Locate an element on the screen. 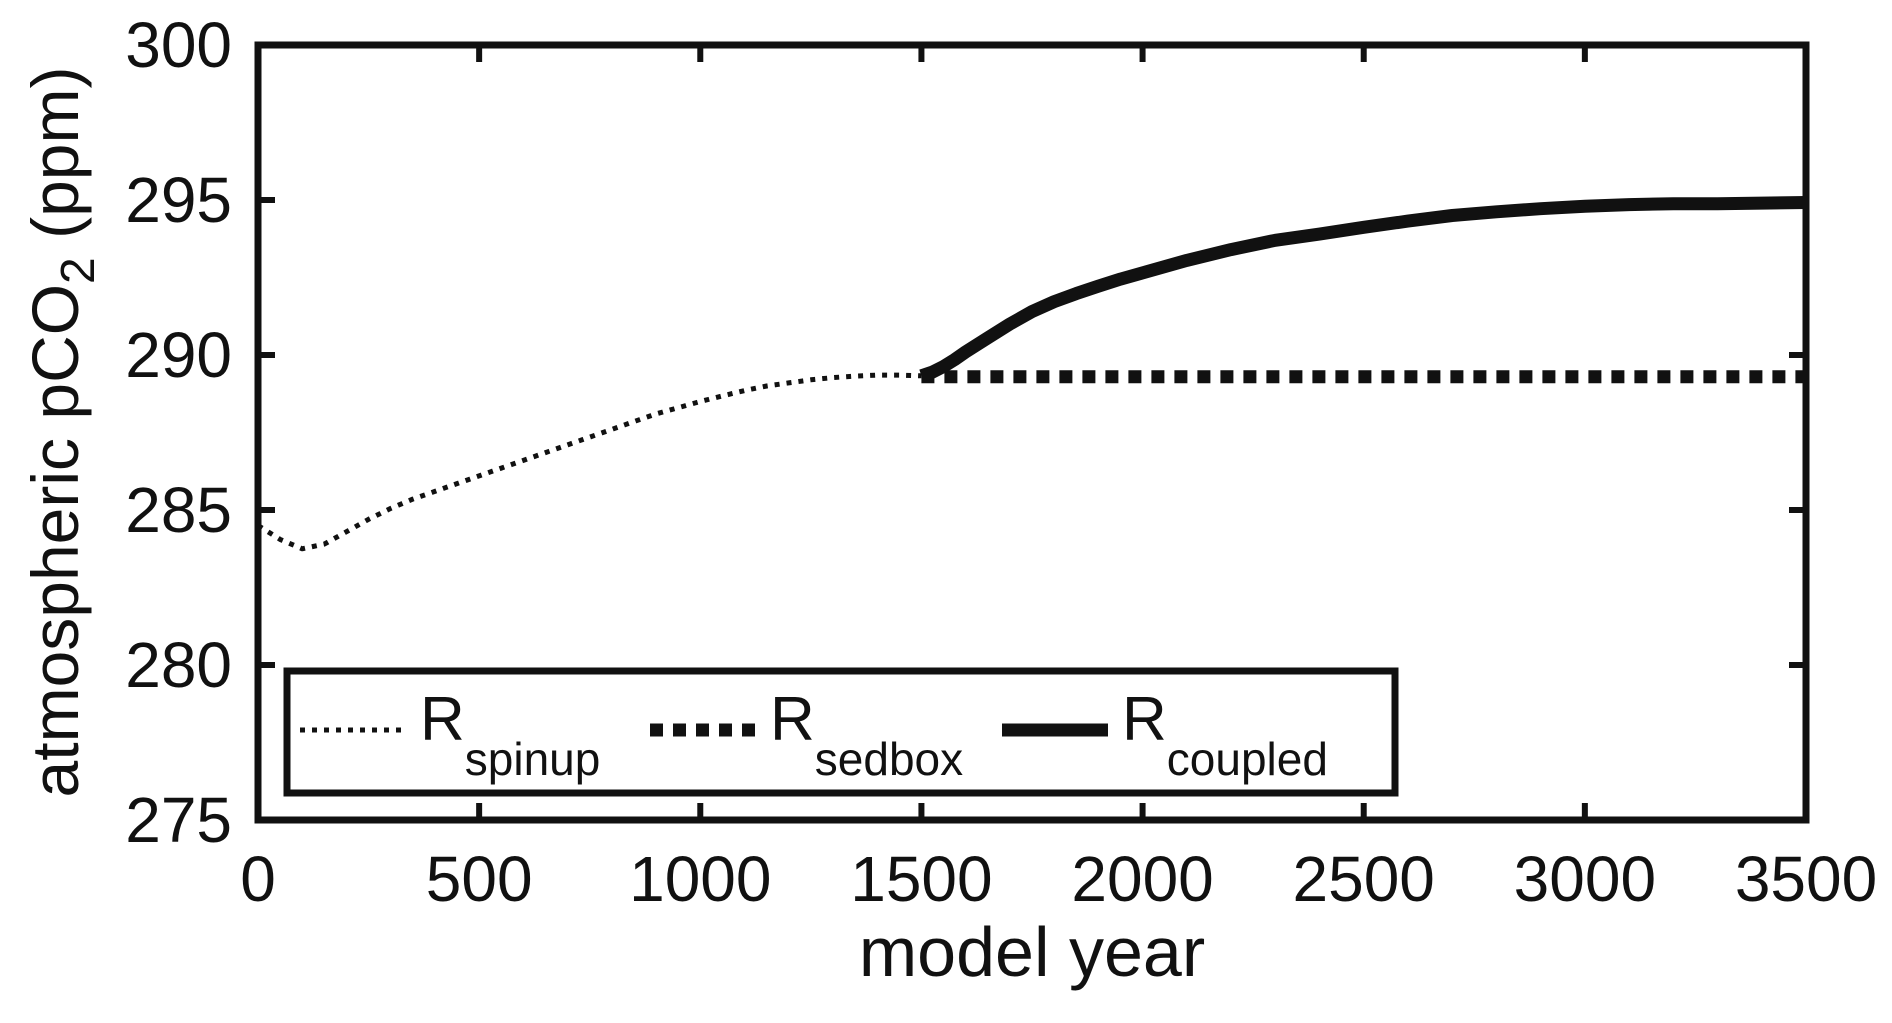 The width and height of the screenshot is (1892, 1023). y-axis-label-subscript: 2 is located at coordinates (78, 270).